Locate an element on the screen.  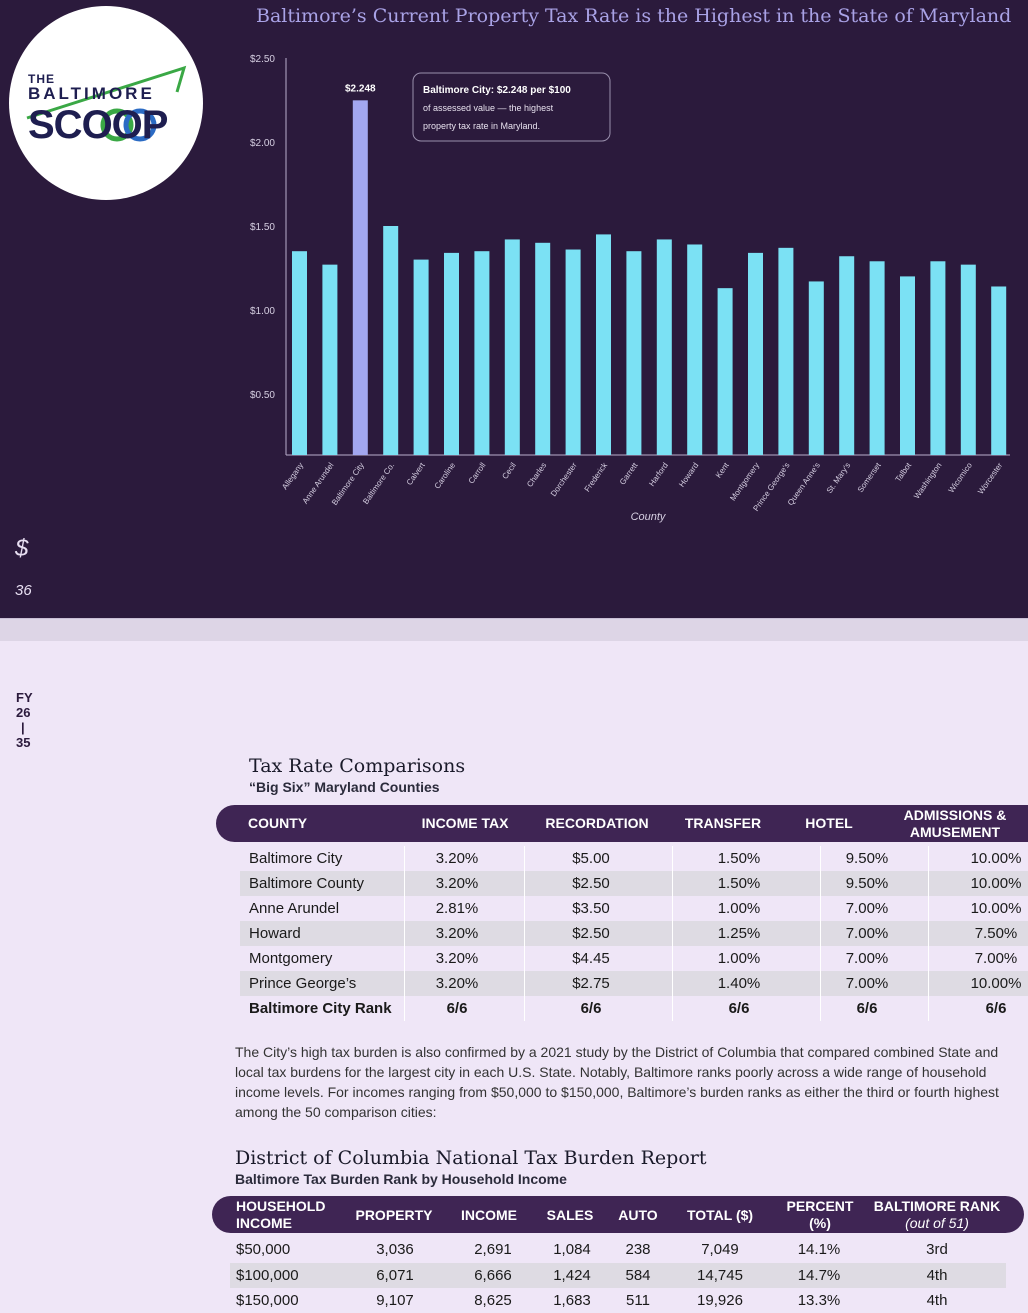
fiscal-year-label: FY 26 | 35 is located at coordinates (26, 720).